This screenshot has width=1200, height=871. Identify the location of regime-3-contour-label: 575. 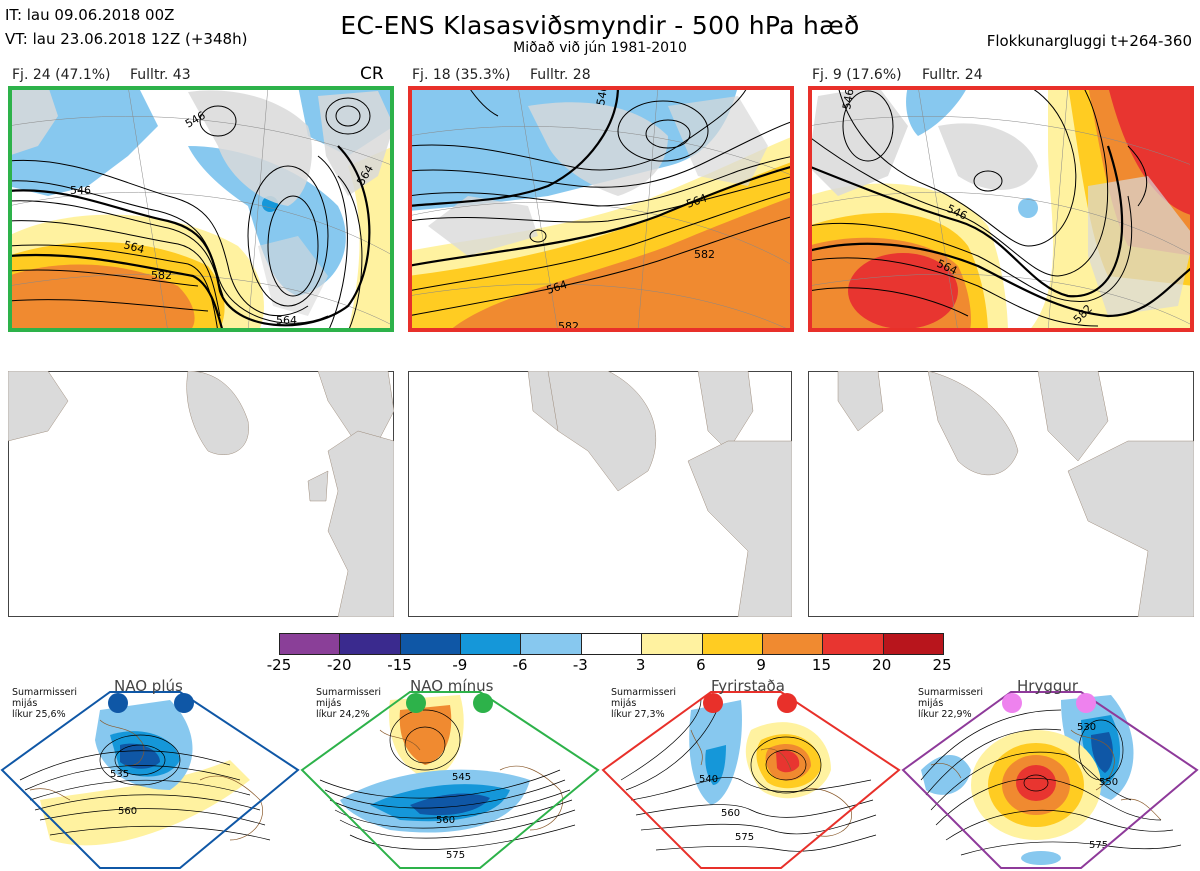
(744, 837).